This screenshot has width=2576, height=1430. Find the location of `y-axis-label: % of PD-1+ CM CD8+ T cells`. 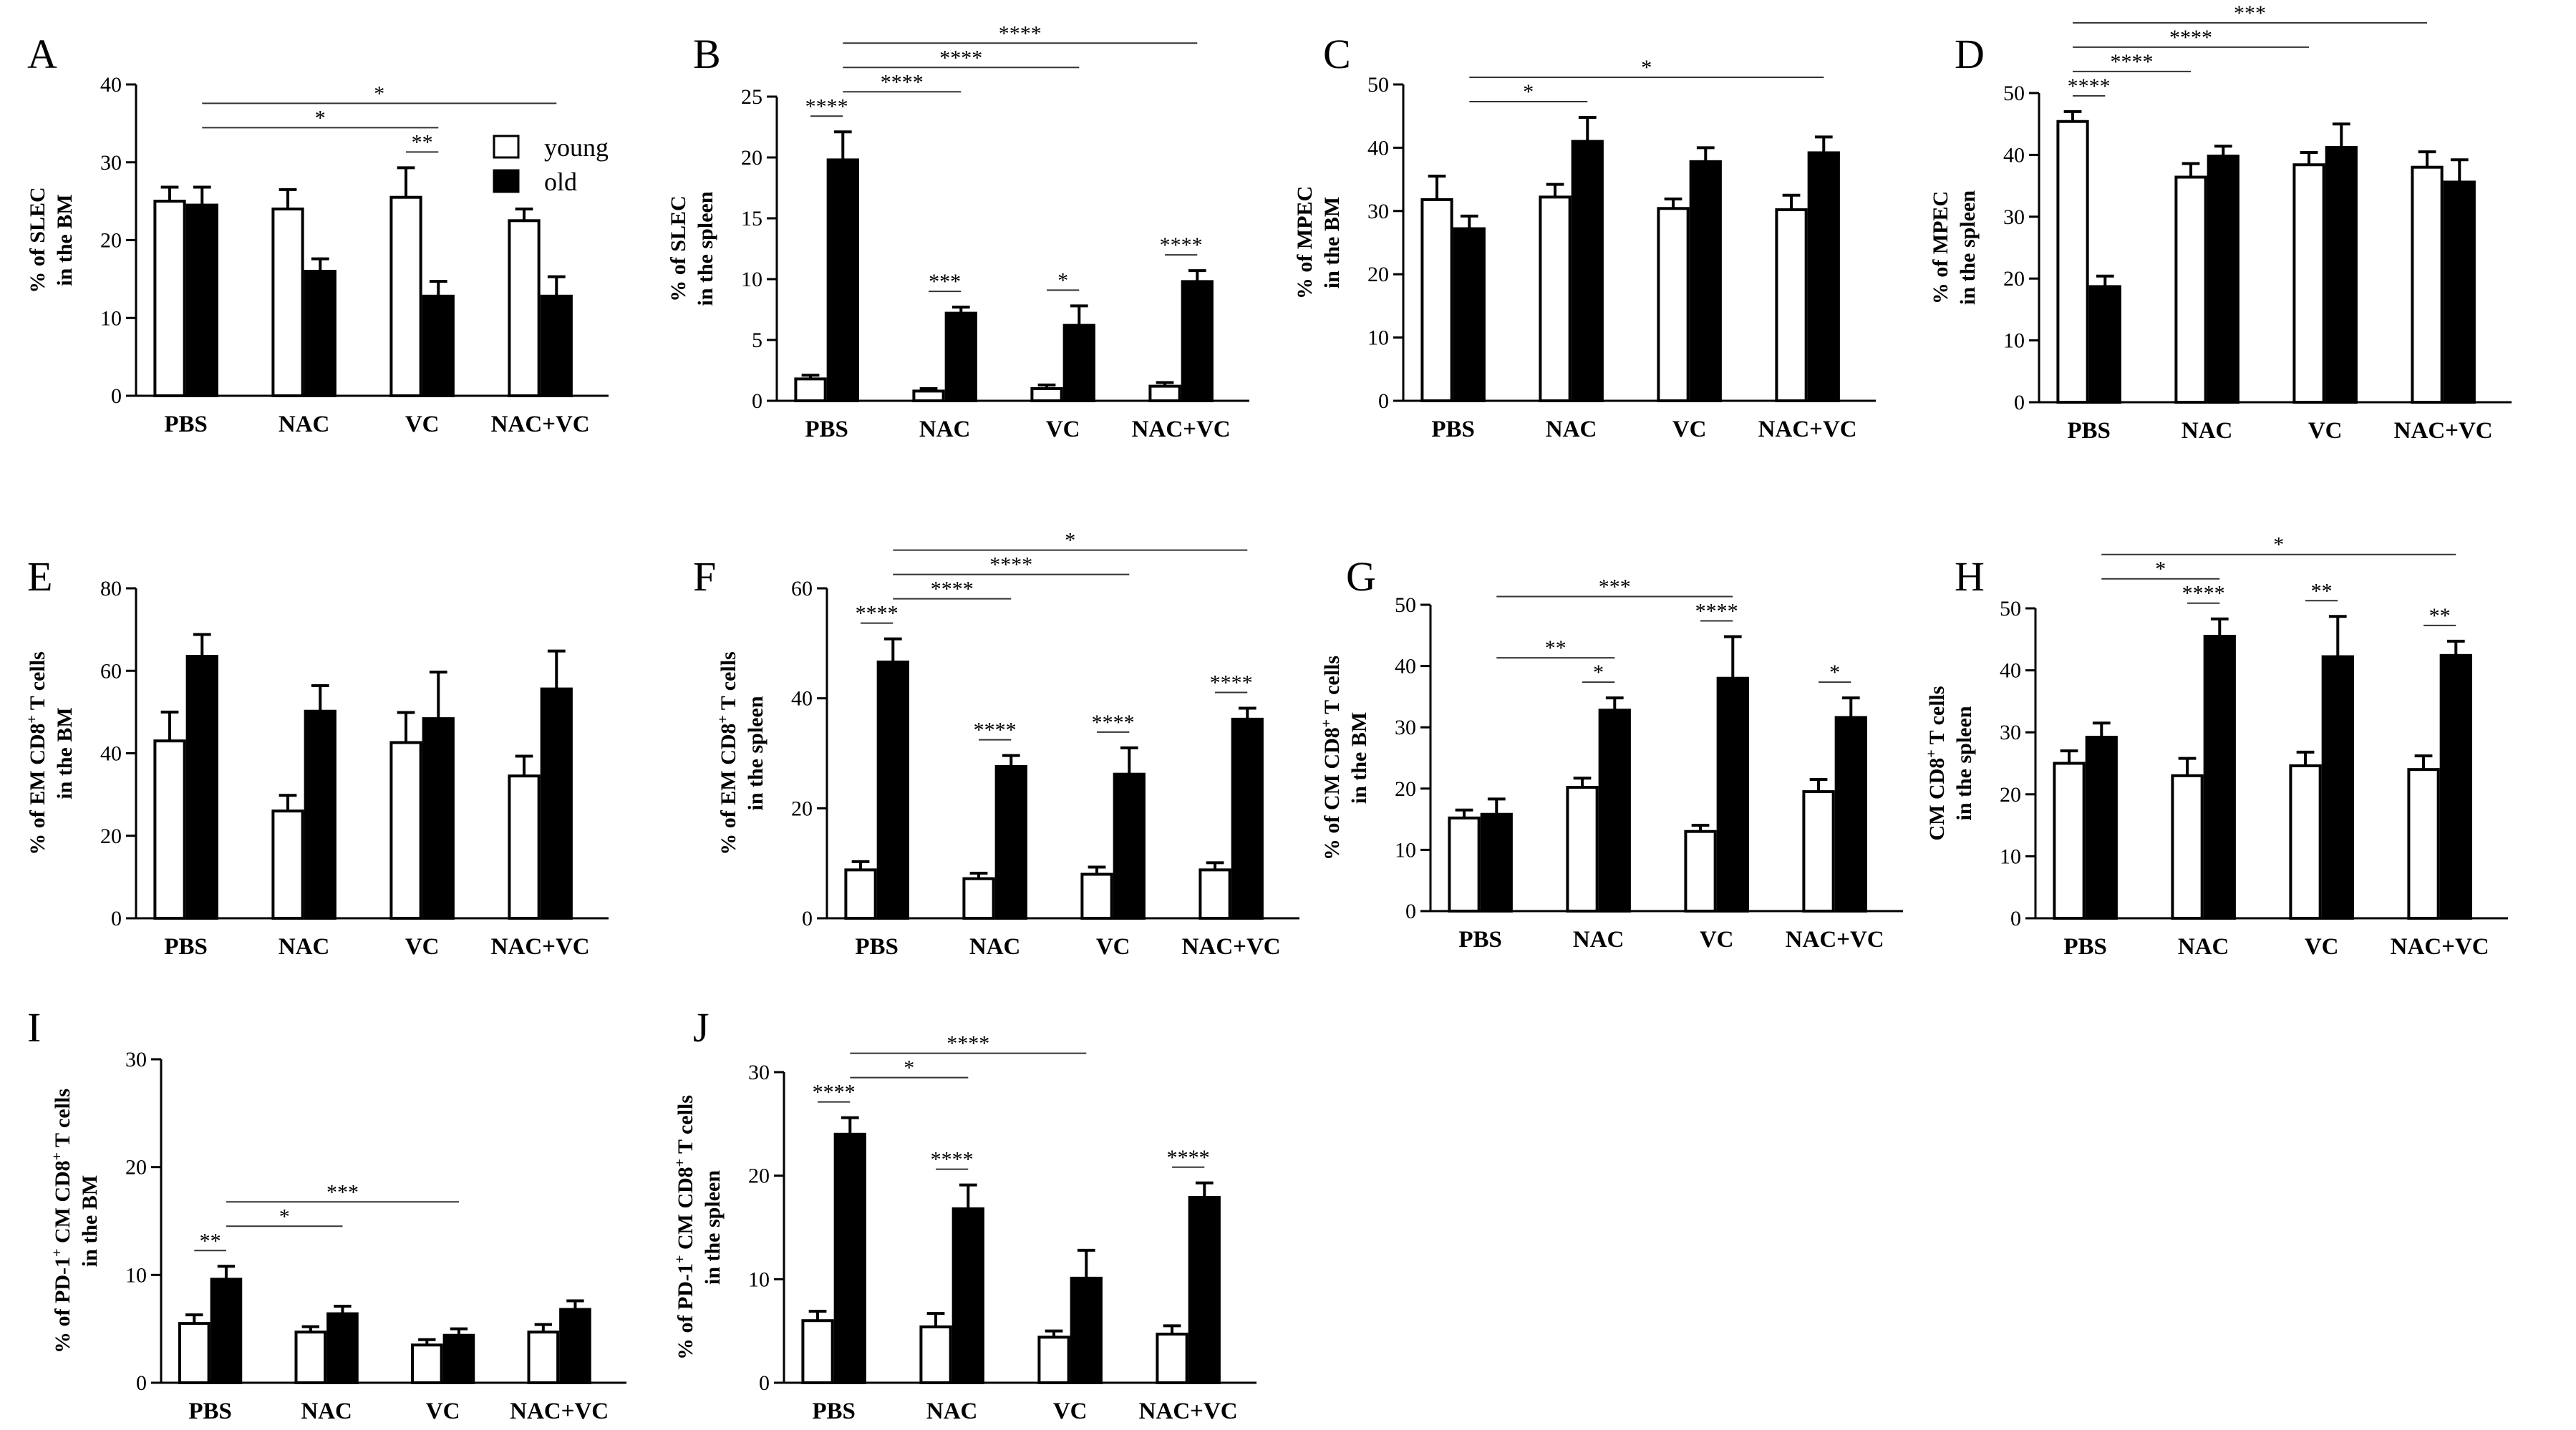

y-axis-label: % of PD-1+ CM CD8+ T cells is located at coordinates (684, 1227).